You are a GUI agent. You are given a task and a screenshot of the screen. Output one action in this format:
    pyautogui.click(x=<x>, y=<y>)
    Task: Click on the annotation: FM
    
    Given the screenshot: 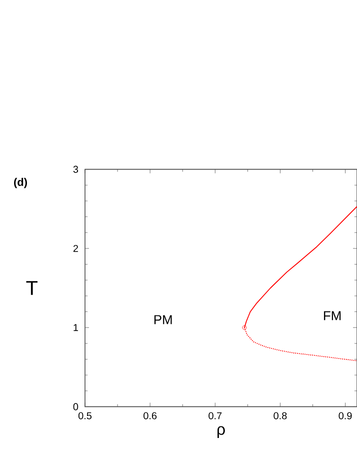 What is the action you would take?
    pyautogui.click(x=332, y=315)
    